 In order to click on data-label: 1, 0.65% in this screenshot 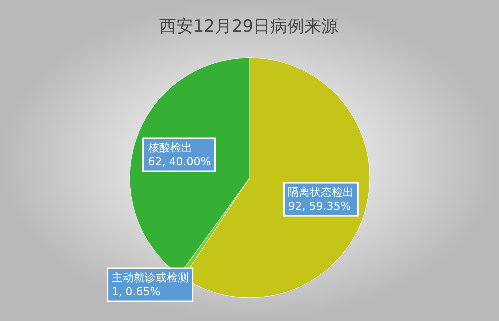, I will do `click(136, 292)`.